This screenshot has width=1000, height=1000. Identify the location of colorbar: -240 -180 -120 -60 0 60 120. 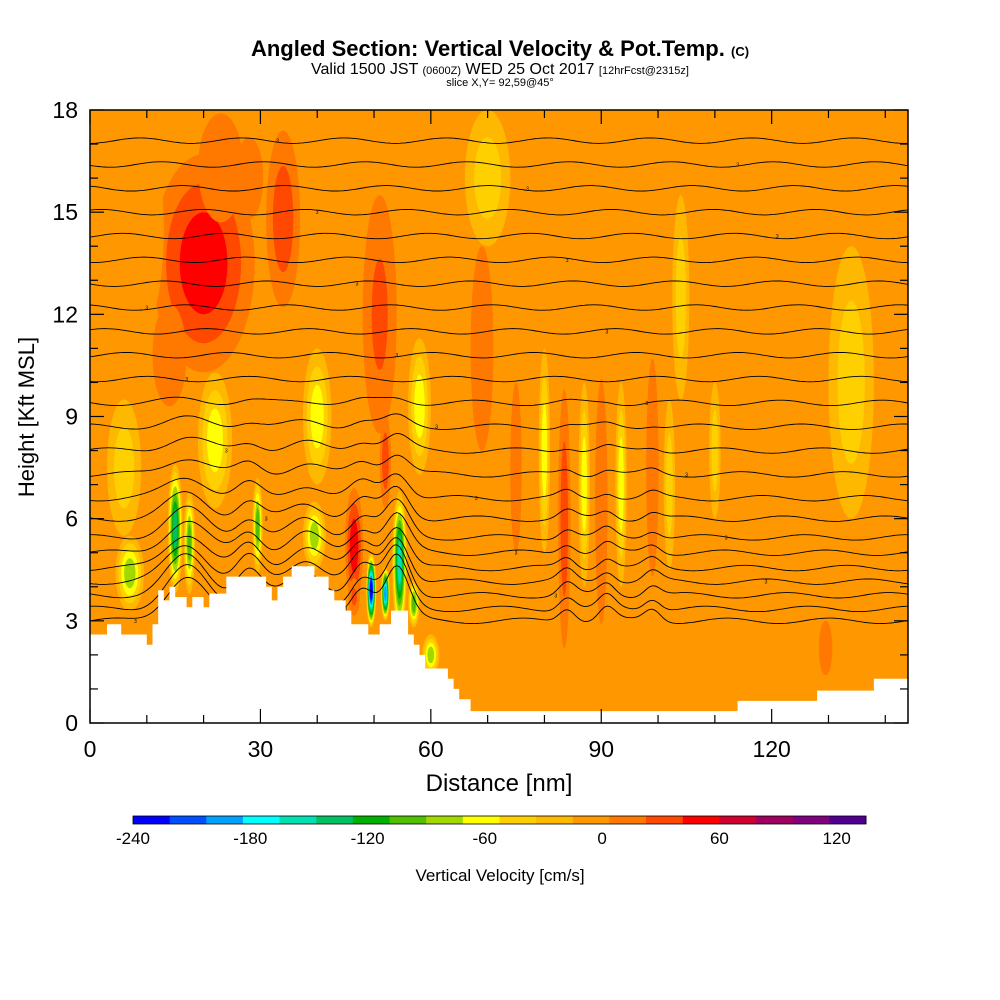
(491, 831).